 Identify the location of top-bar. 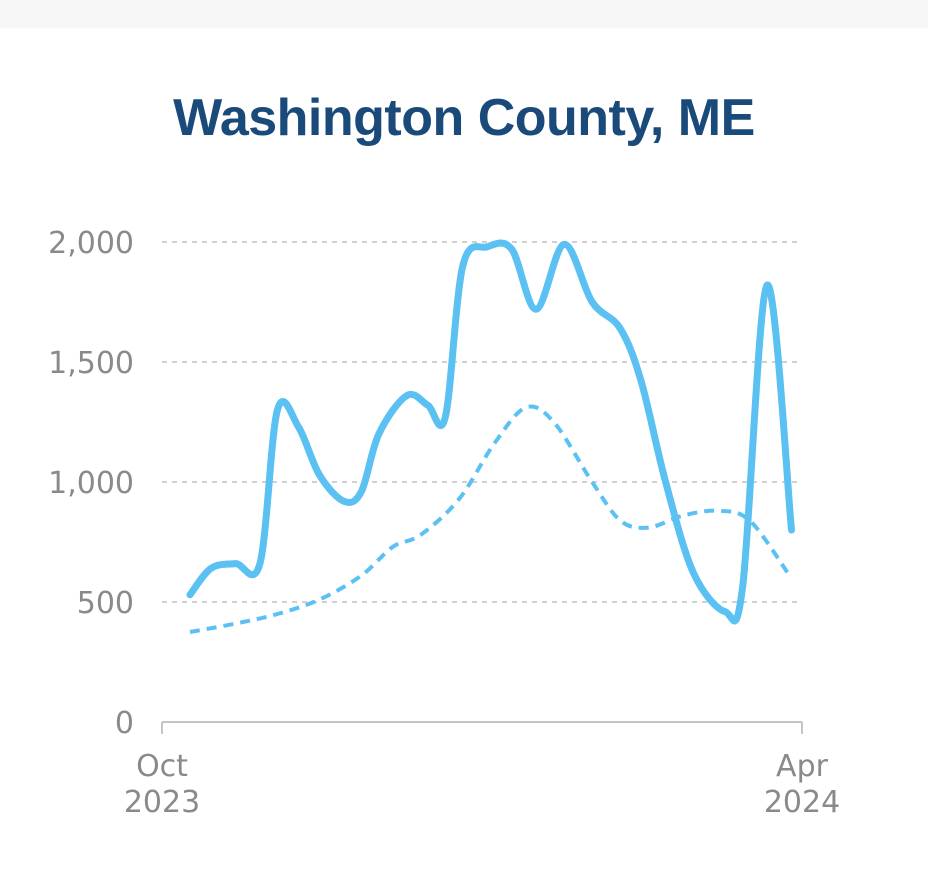
(464, 14).